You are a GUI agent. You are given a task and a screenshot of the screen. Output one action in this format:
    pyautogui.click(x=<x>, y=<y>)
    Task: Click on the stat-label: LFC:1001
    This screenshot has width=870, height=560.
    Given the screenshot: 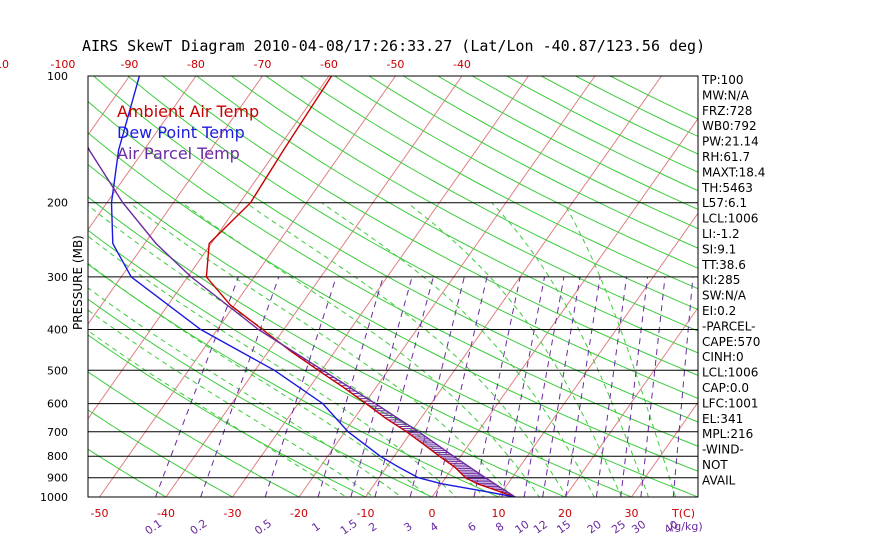 What is the action you would take?
    pyautogui.click(x=730, y=403)
    